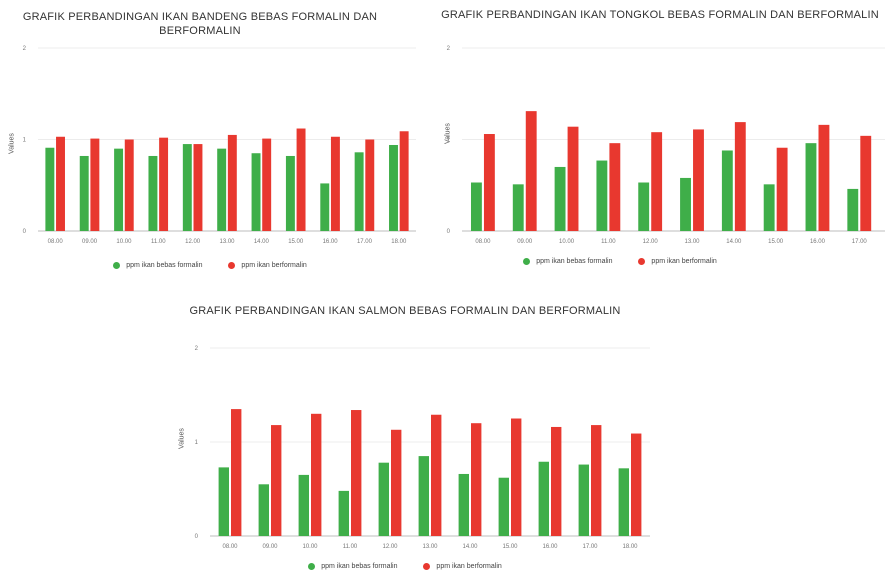  I want to click on y-tick-label: 1, so click(197, 443).